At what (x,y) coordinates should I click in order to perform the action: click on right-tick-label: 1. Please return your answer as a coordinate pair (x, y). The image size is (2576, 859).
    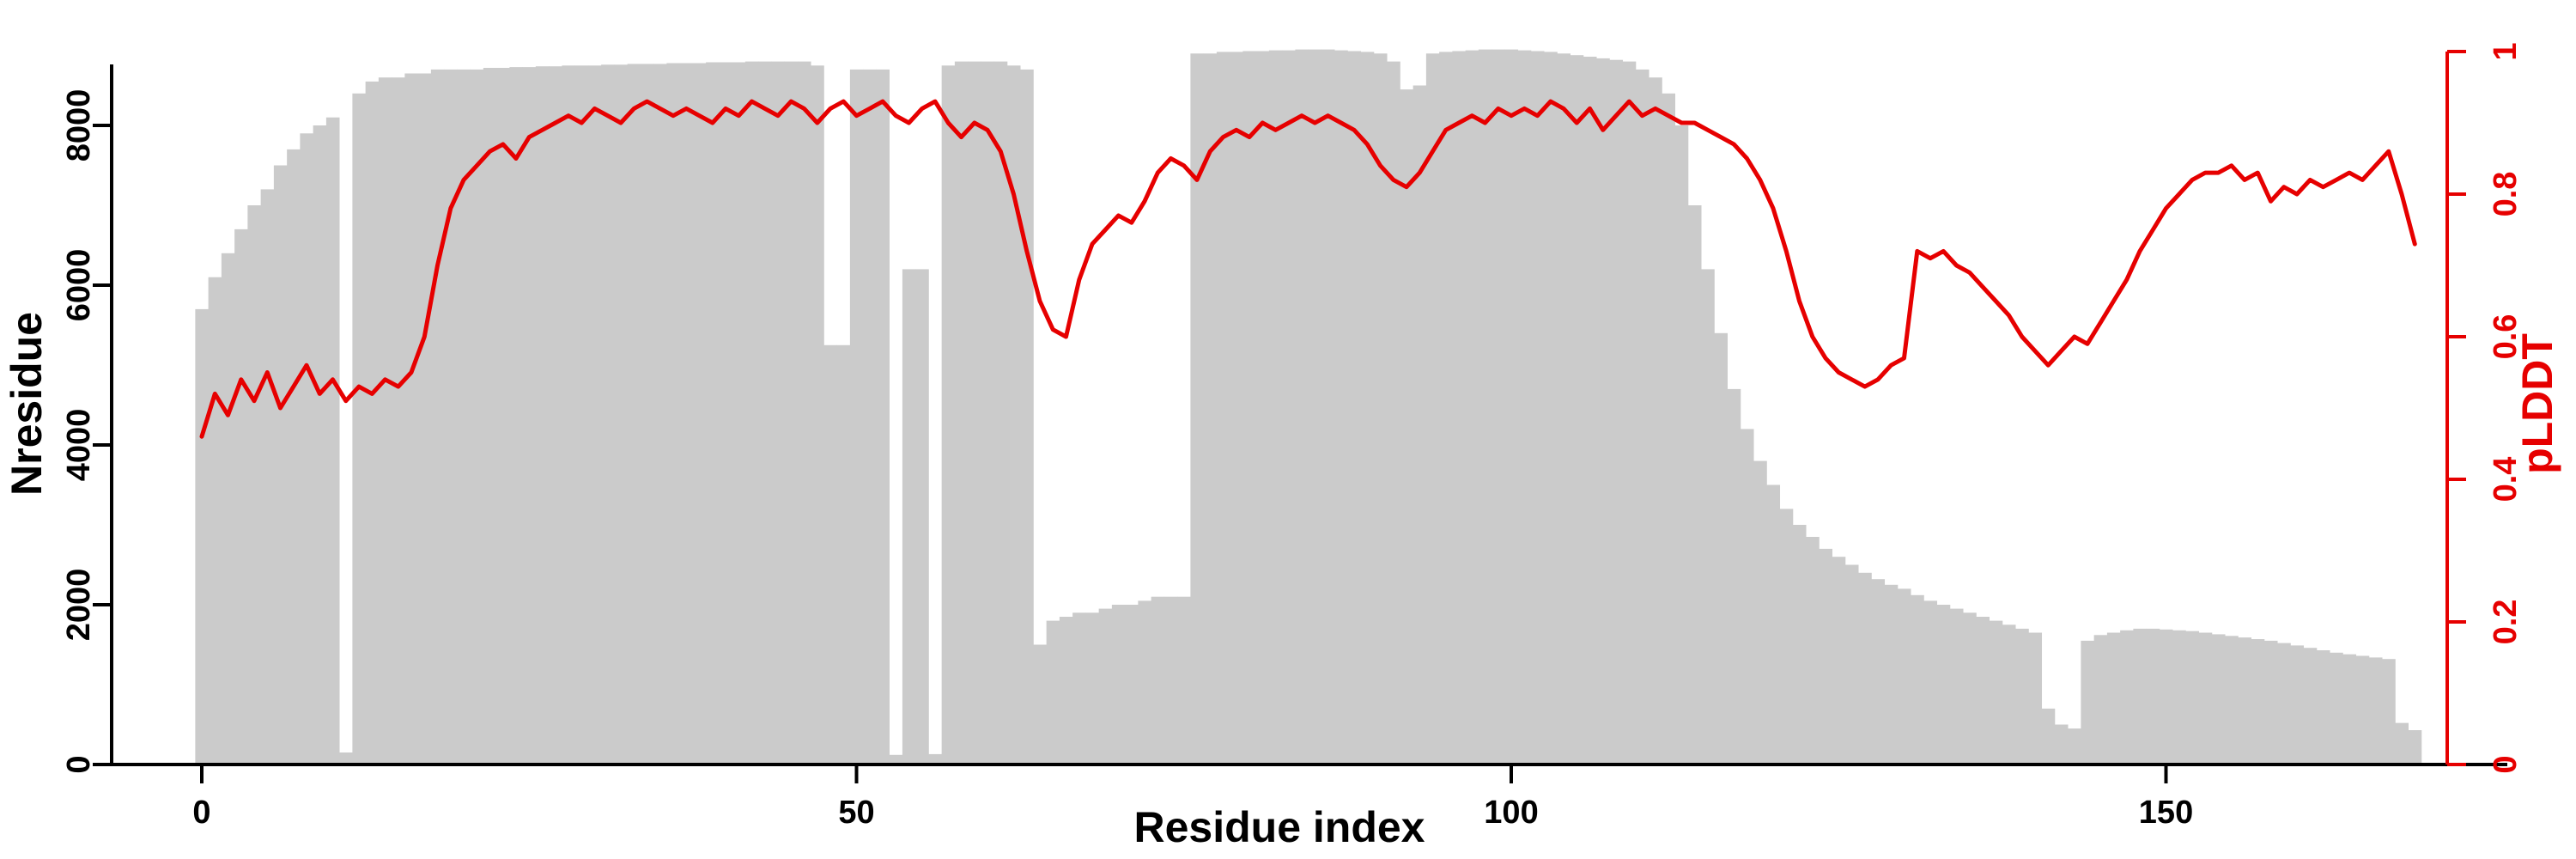
    Looking at the image, I should click on (2506, 51).